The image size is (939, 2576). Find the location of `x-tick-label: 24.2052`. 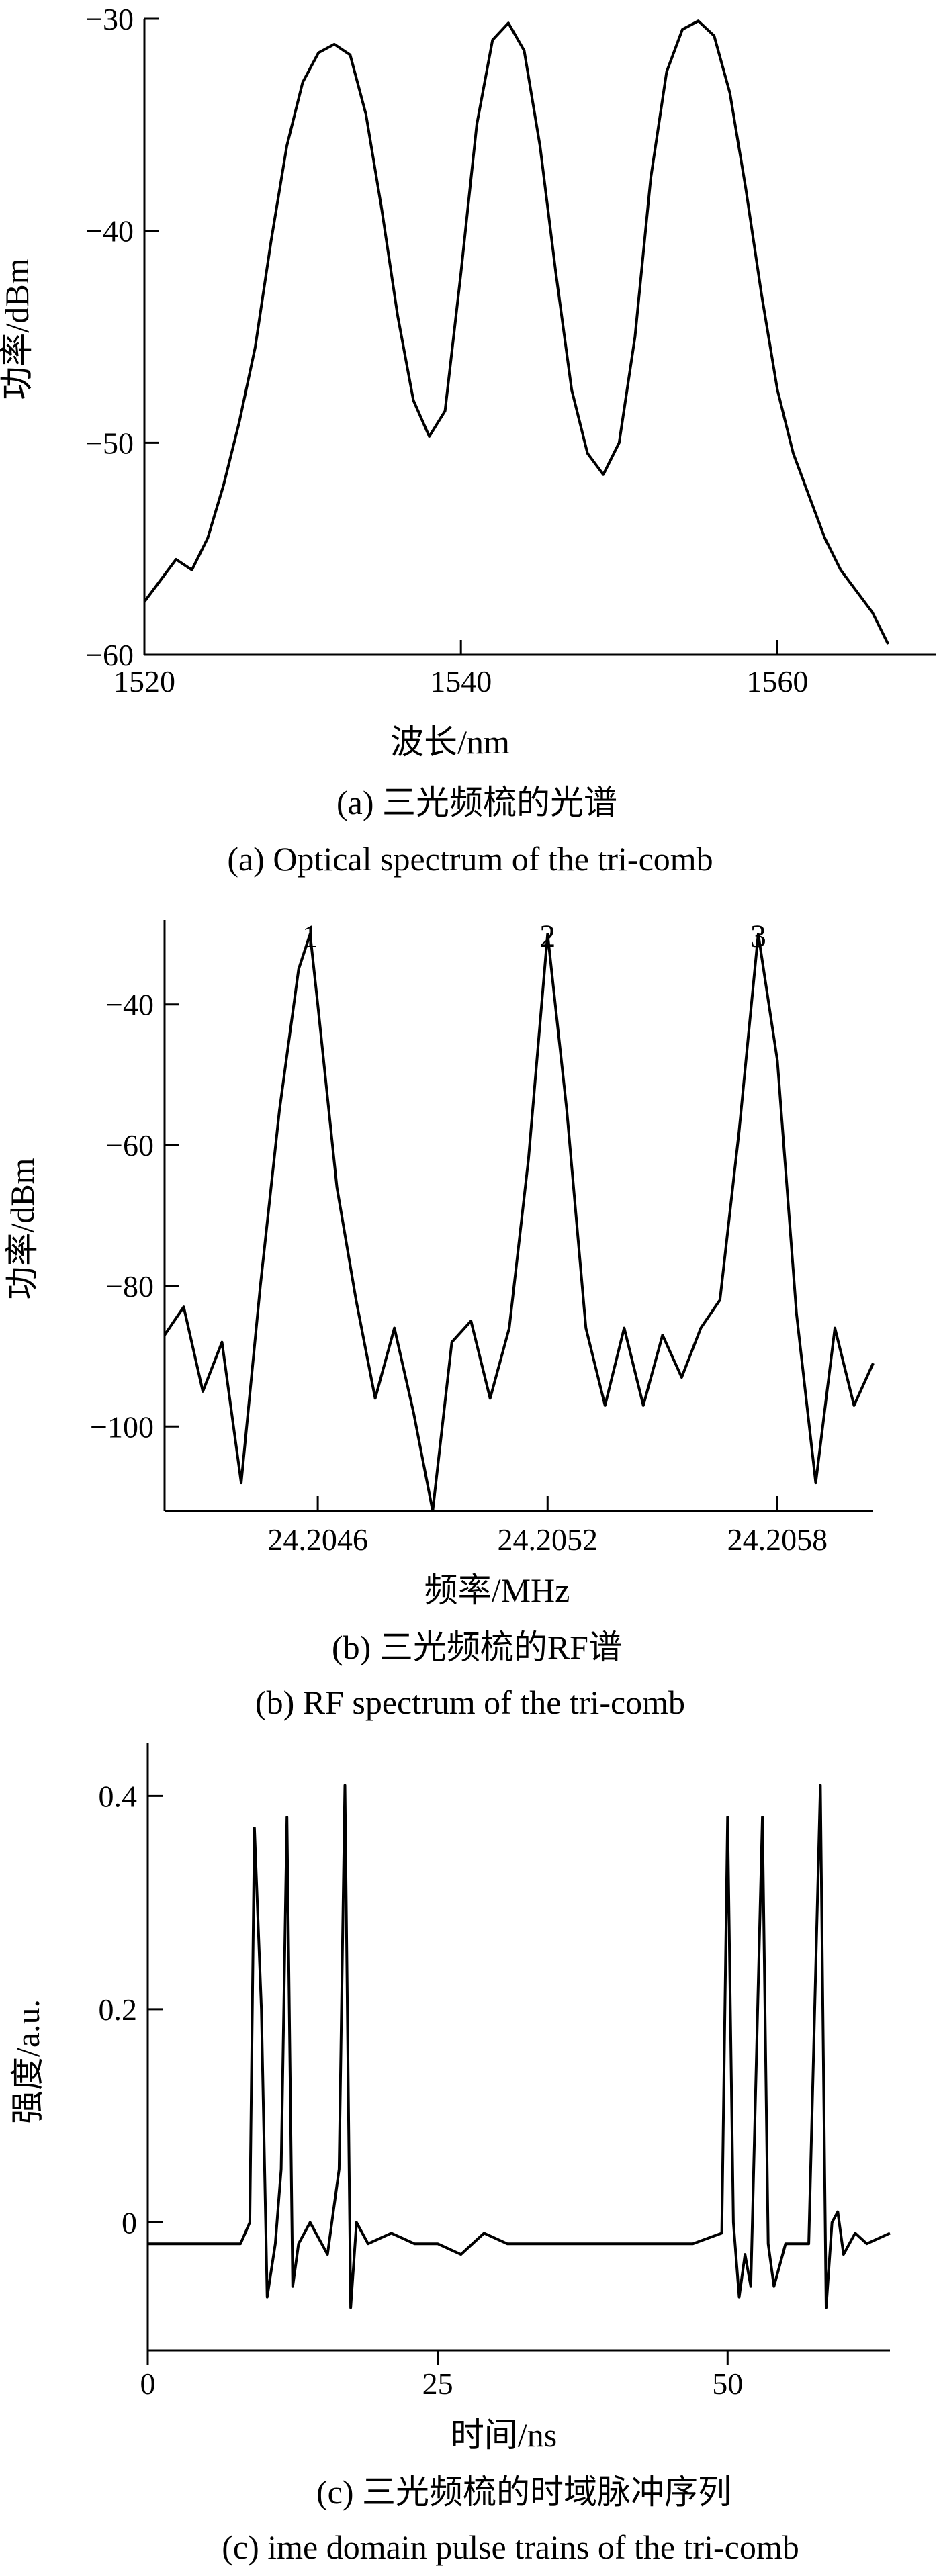

x-tick-label: 24.2052 is located at coordinates (548, 1539).